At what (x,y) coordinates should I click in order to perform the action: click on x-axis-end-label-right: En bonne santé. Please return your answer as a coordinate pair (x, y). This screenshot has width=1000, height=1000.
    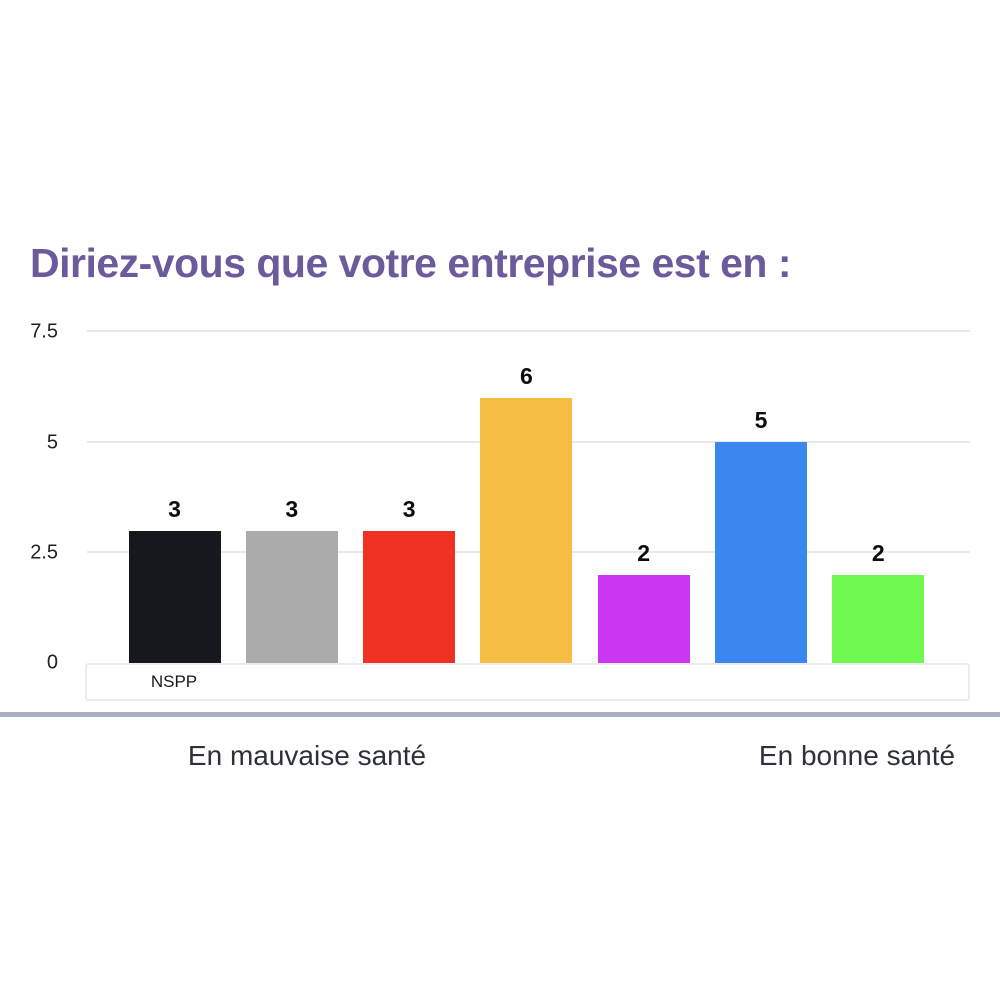
    Looking at the image, I should click on (857, 755).